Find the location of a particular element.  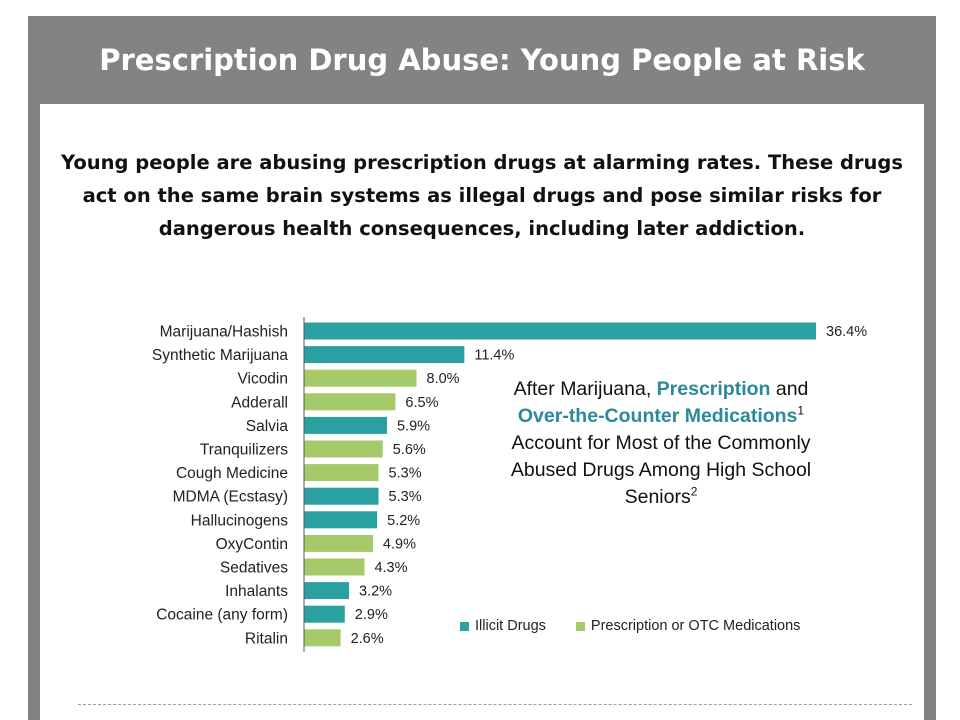

value-label: 5.9% is located at coordinates (413, 426).